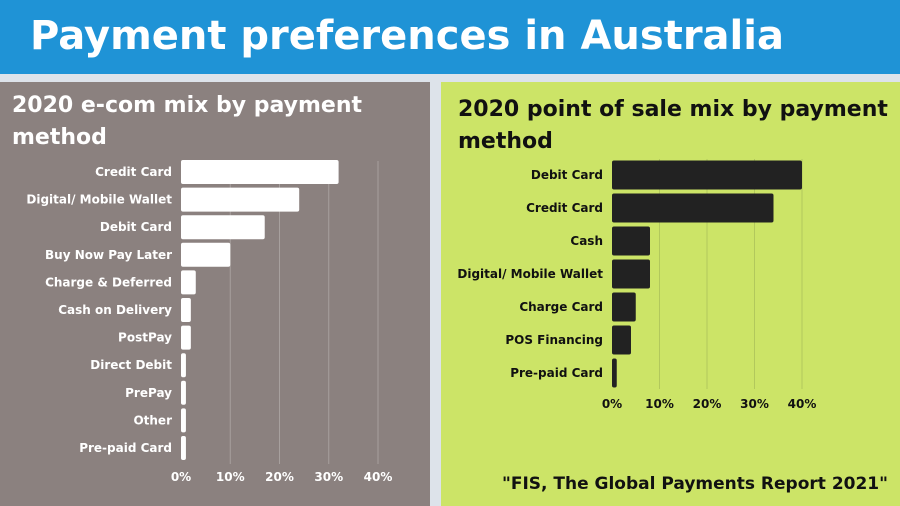 This screenshot has height=506, width=900. Describe the element at coordinates (131, 365) in the screenshot. I see `category-label: Direct Debit` at that location.